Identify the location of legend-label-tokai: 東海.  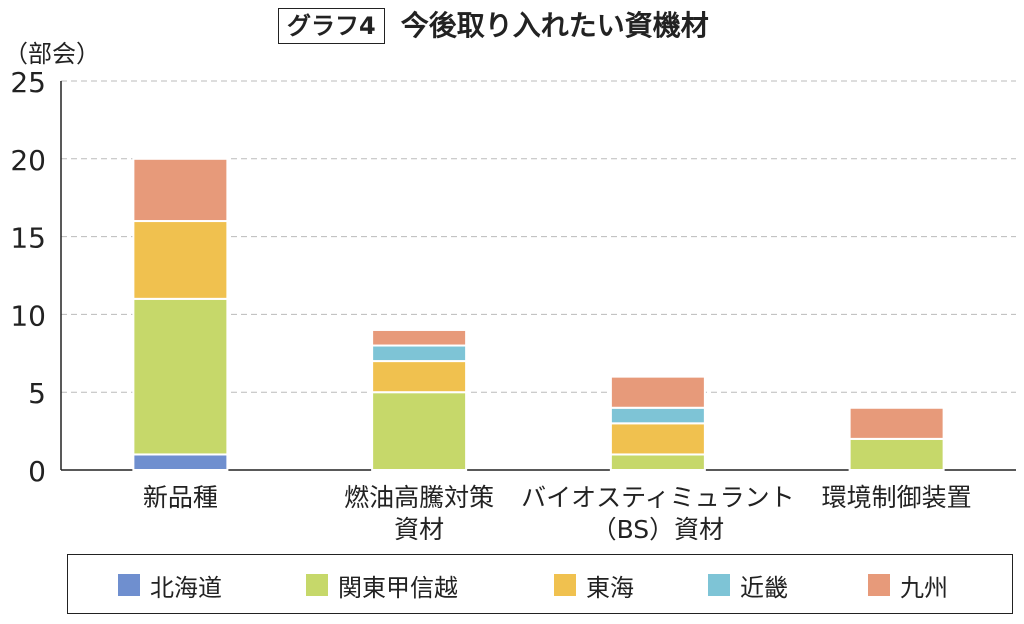
(610, 587).